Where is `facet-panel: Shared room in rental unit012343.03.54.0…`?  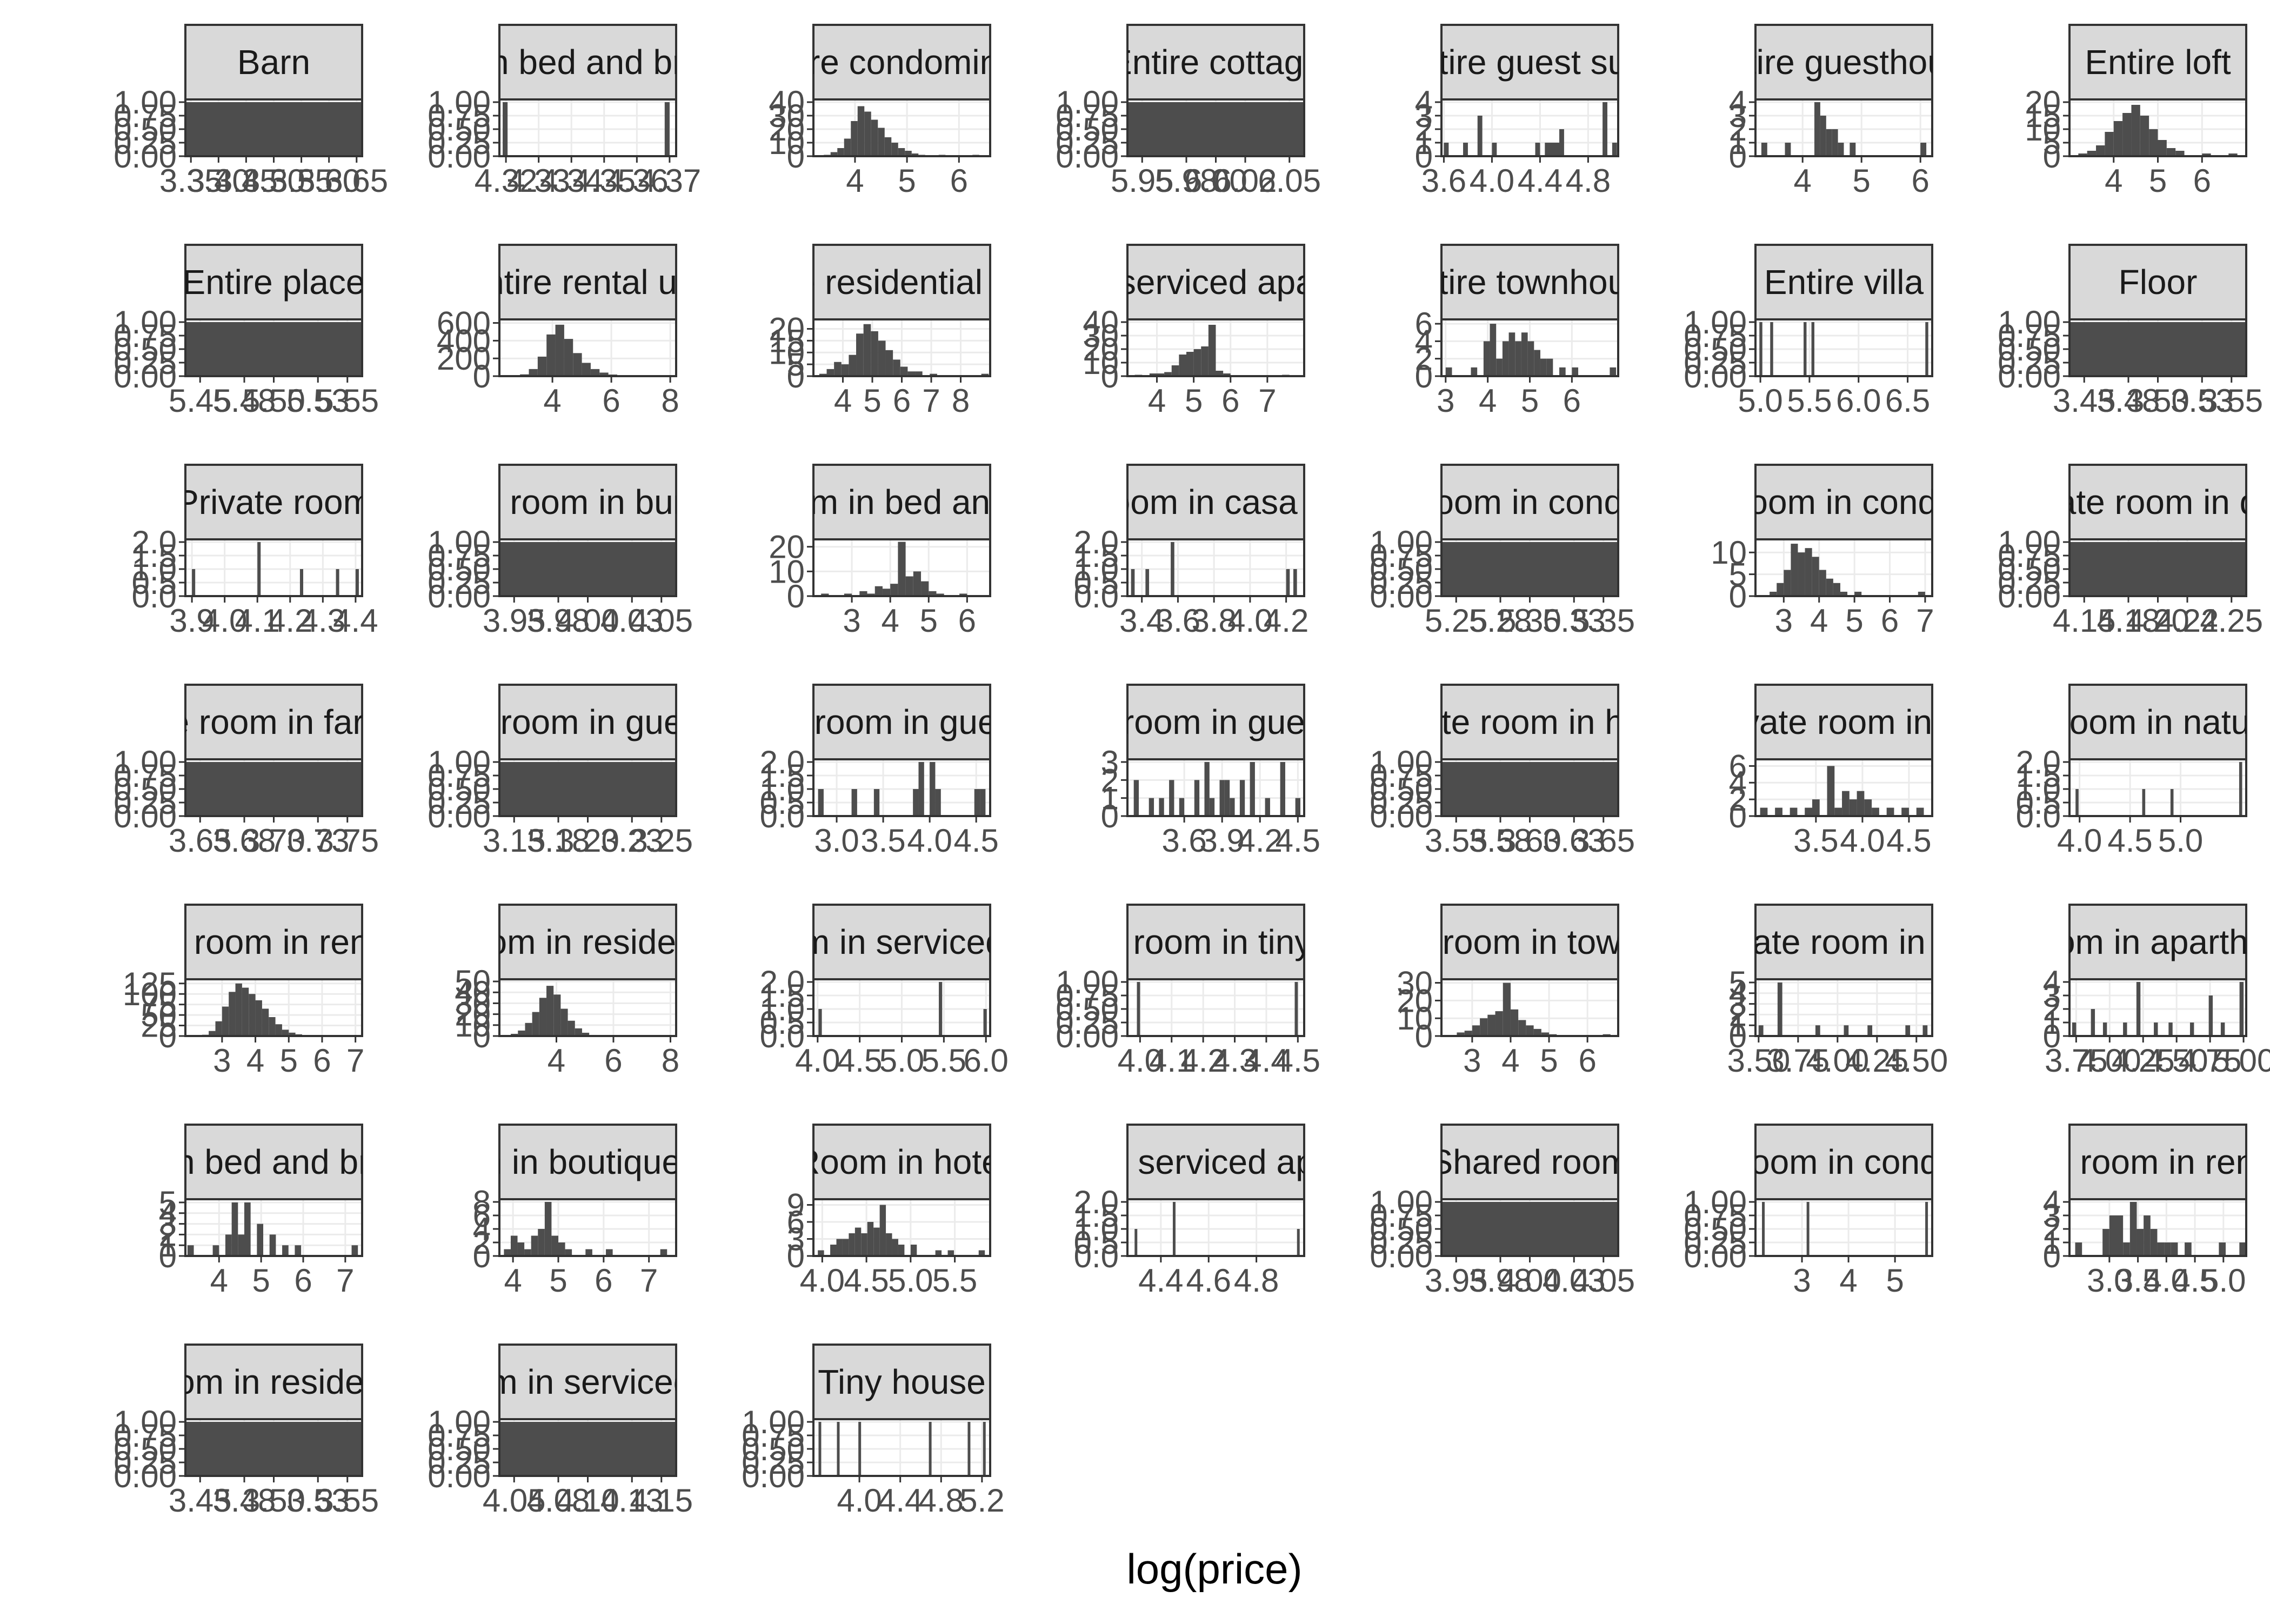 facet-panel: Shared room in rental unit012343.03.54.0… is located at coordinates (2114, 1212).